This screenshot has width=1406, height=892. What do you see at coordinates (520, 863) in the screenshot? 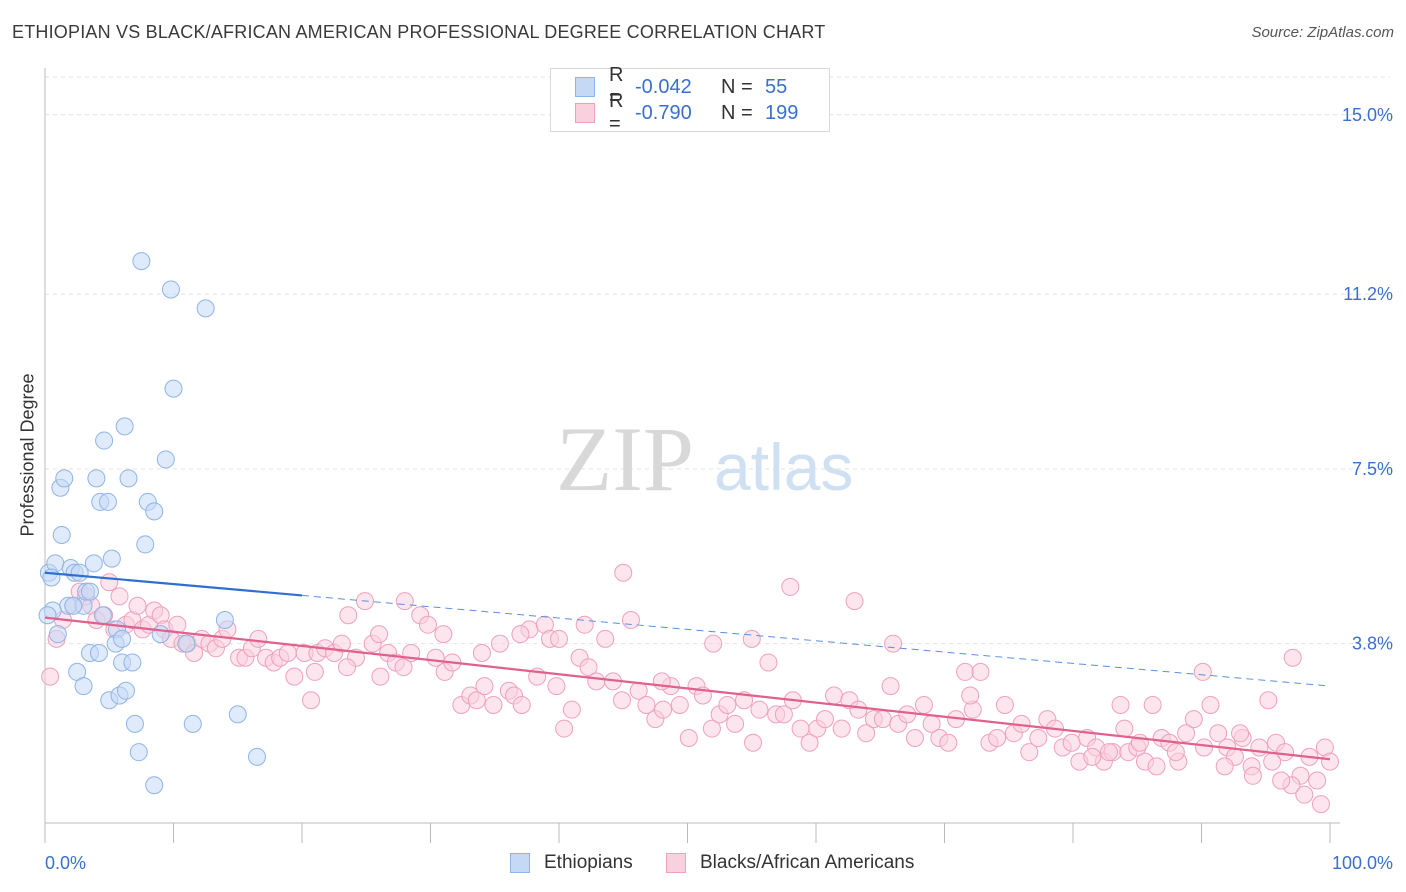
I see `ethiopians-swatch` at bounding box center [520, 863].